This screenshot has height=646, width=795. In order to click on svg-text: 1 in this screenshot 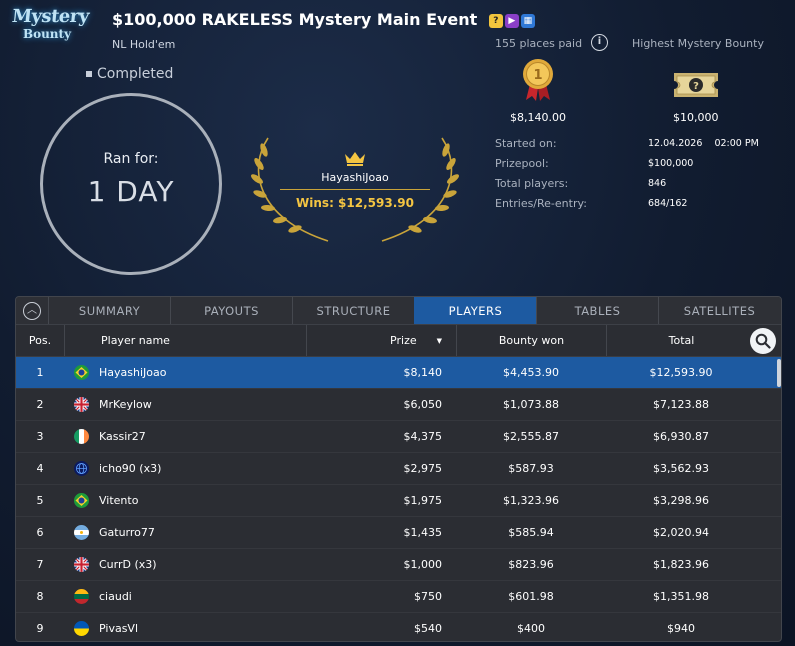, I will do `click(537, 75)`.